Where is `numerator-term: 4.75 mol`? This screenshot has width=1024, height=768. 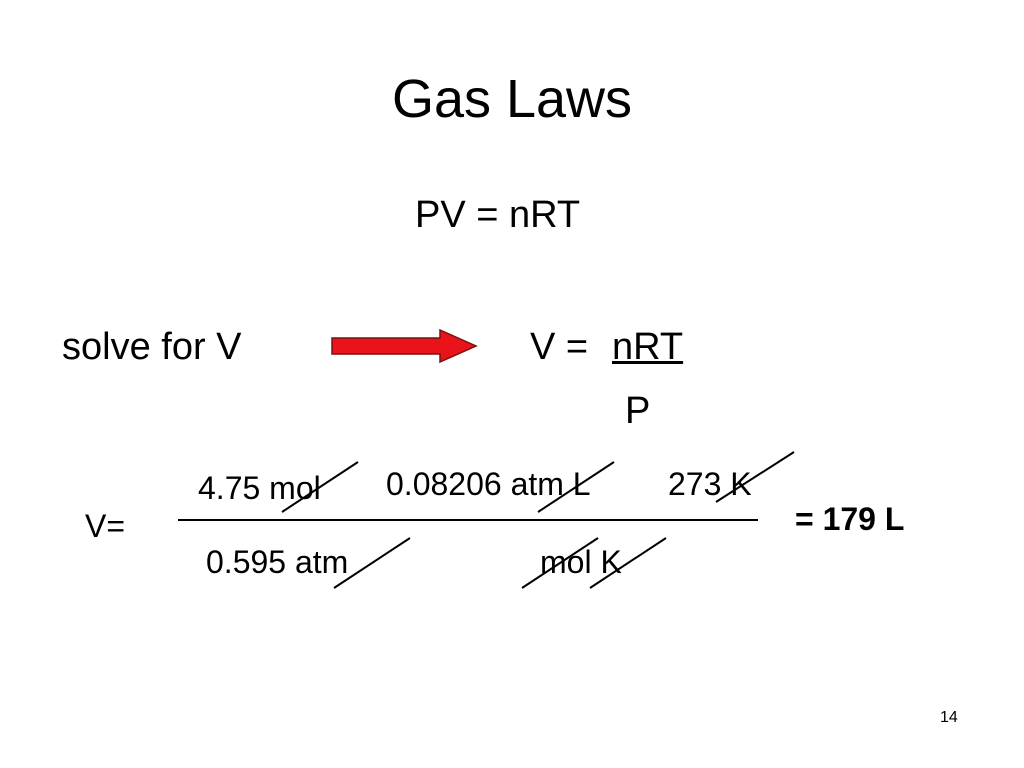
numerator-term: 4.75 mol is located at coordinates (259, 488).